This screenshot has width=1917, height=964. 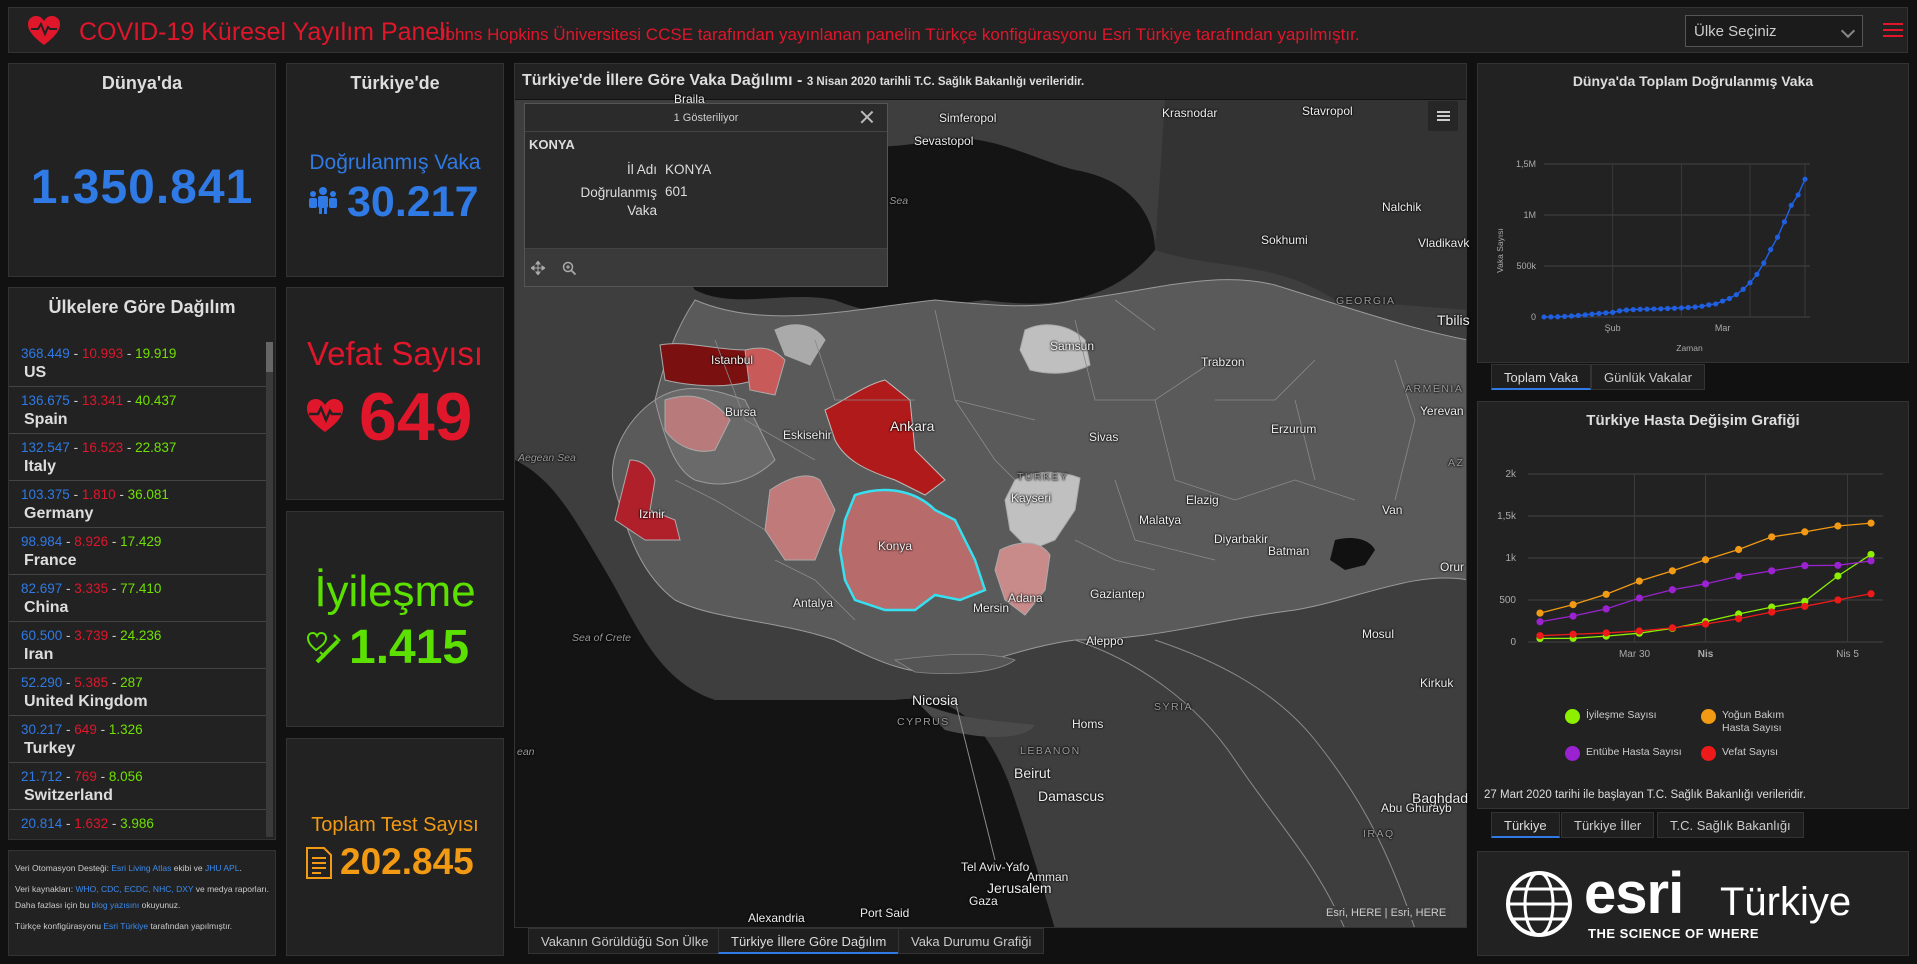 I want to click on country-row: 52.290 - 5.385 - 287 United Kingdom, so click(x=140, y=692).